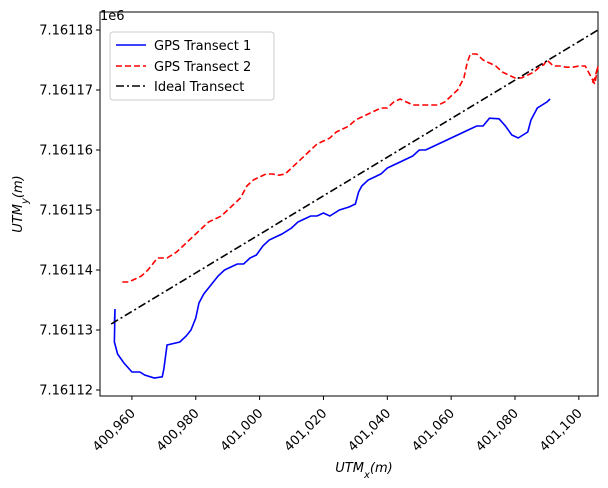 This screenshot has width=608, height=488. I want to click on y-tick-label: 7.16116, so click(66, 151).